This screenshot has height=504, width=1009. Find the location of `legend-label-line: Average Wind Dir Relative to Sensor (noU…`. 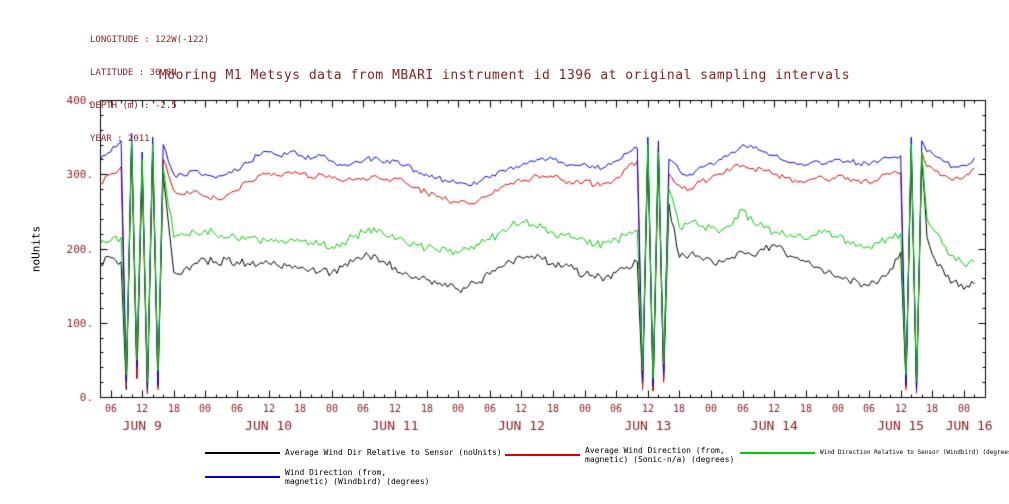

legend-label-line: Average Wind Dir Relative to Sensor (noU… is located at coordinates (393, 452).